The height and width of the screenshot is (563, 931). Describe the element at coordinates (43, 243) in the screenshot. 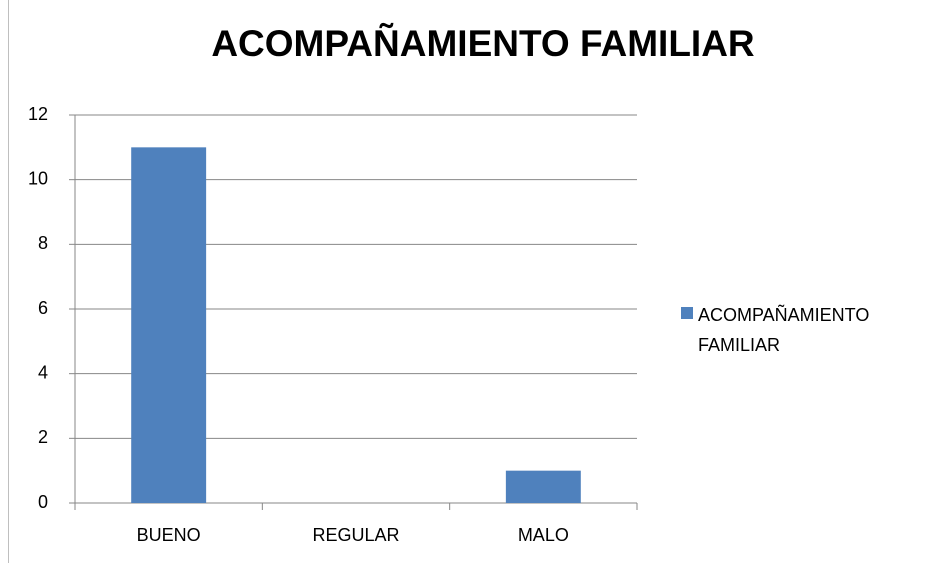

I see `y-tick-label: 8` at that location.